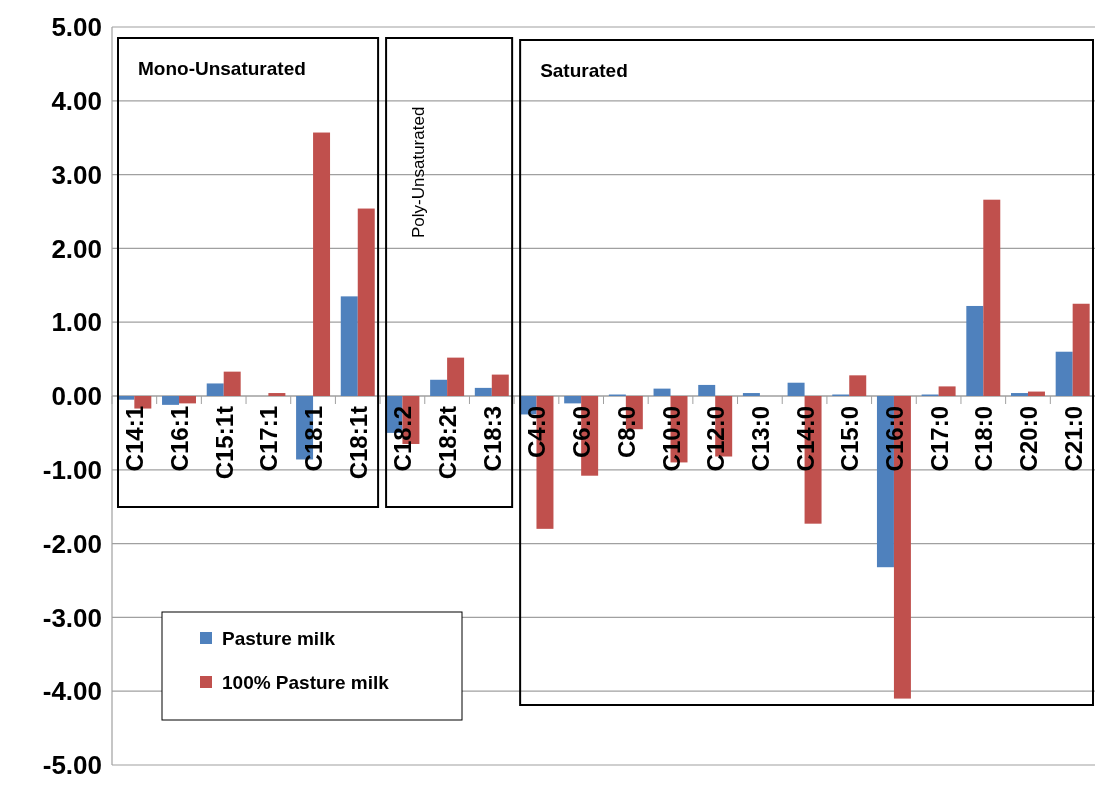  What do you see at coordinates (626, 432) in the screenshot?
I see `x-tick-label: C8:0` at bounding box center [626, 432].